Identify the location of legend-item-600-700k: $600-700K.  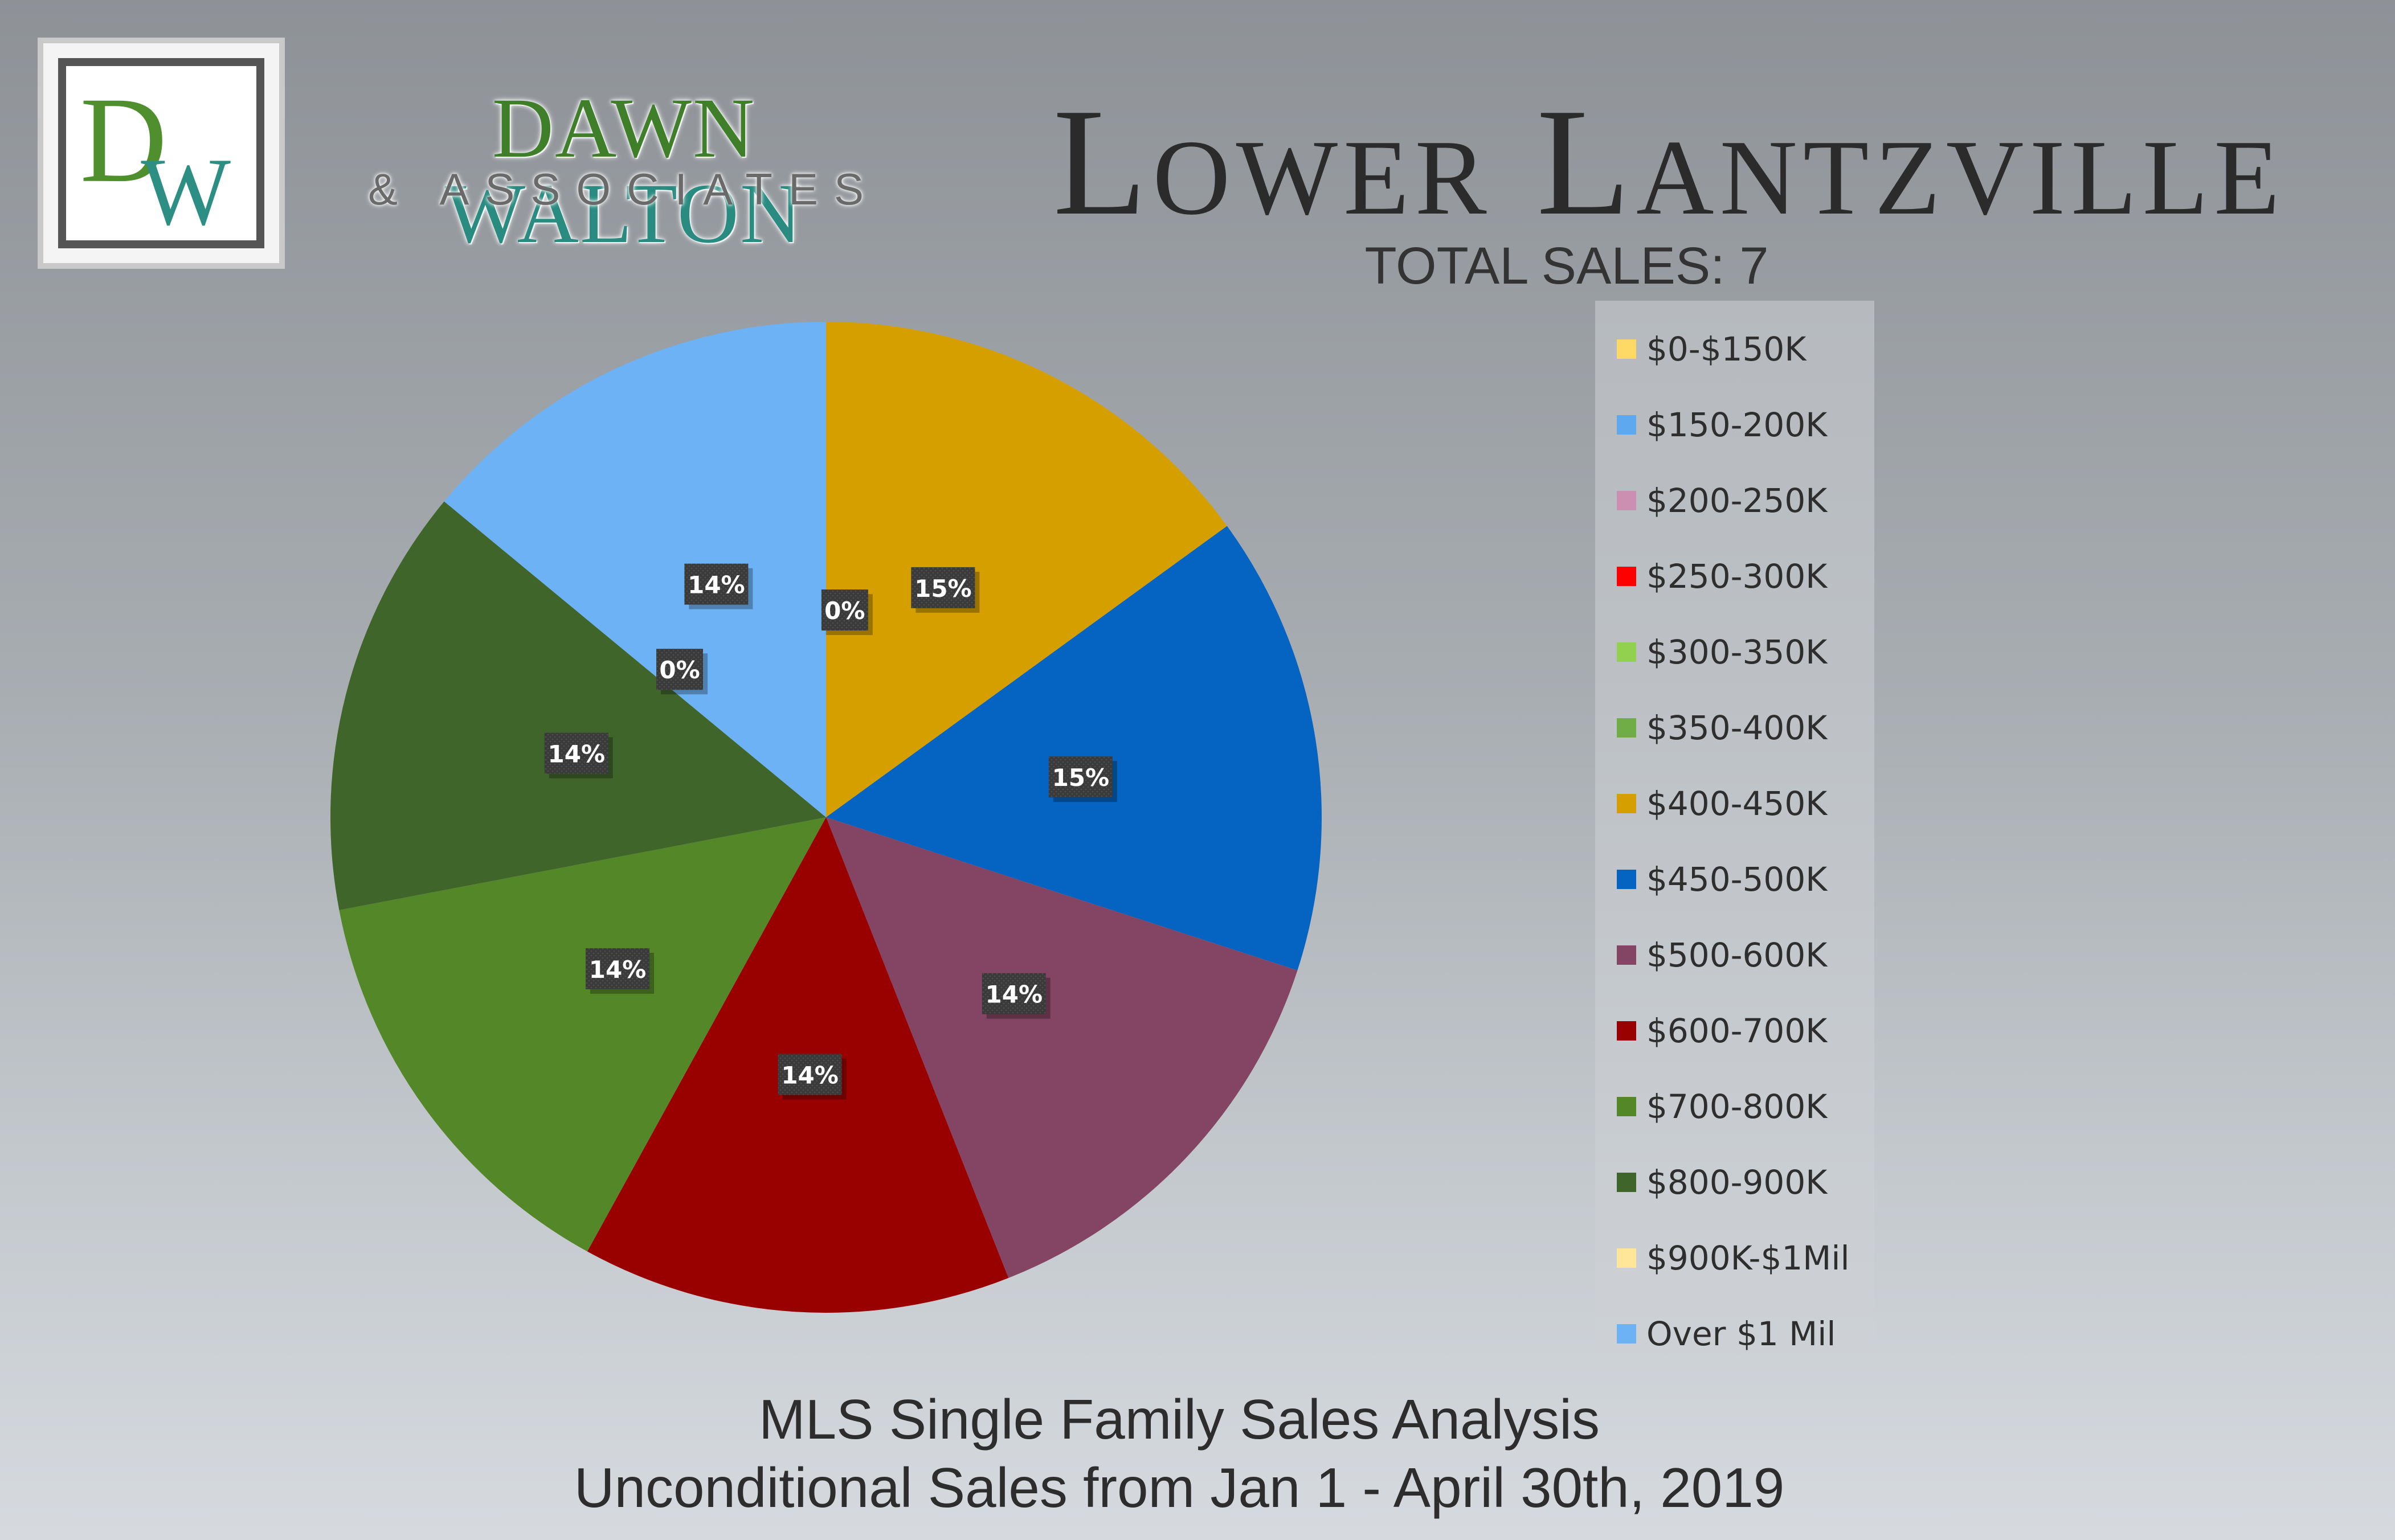
(1734, 1030).